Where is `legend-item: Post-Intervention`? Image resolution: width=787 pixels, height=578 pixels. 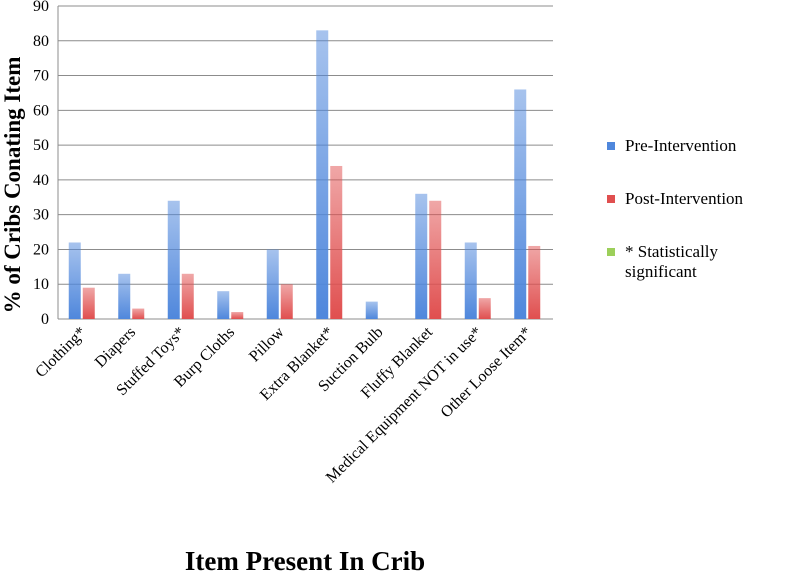
legend-item: Post-Intervention is located at coordinates (694, 215).